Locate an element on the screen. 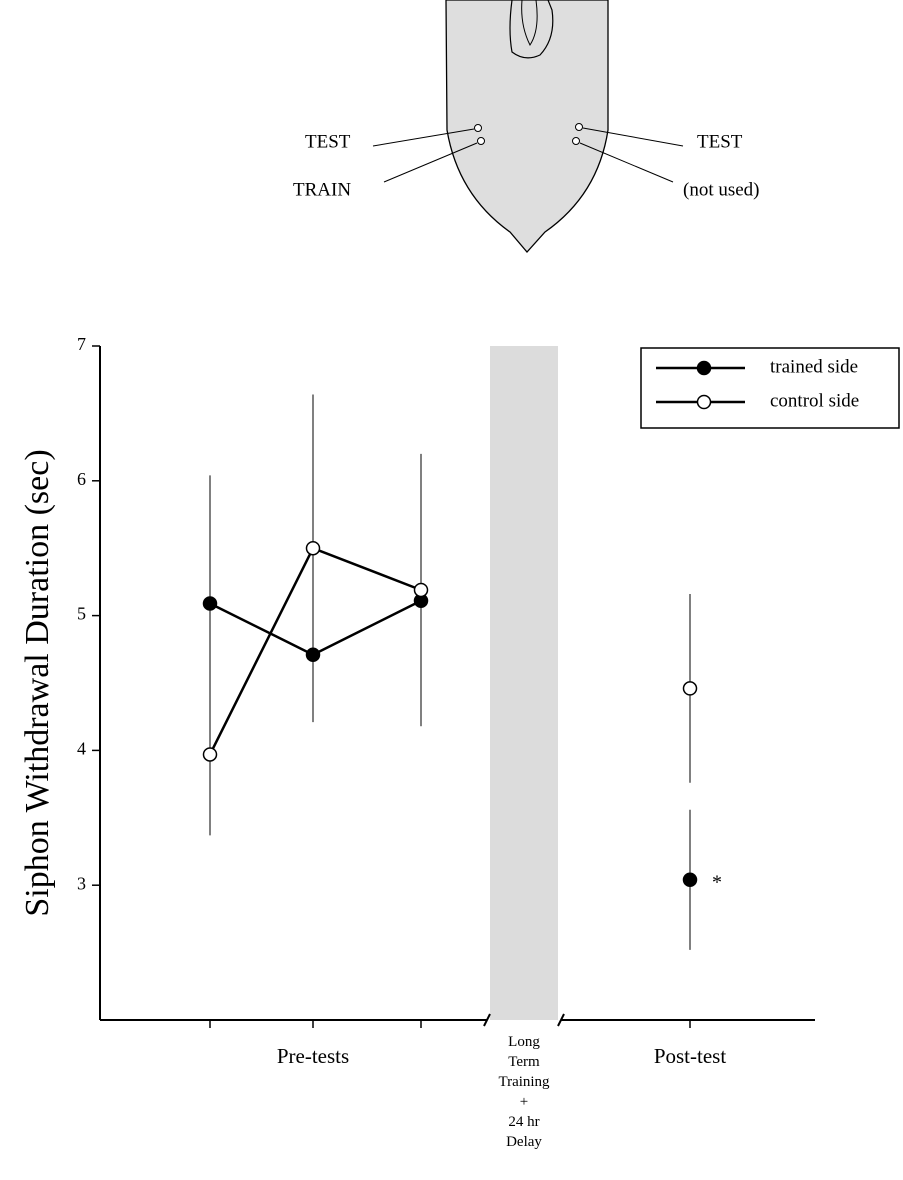 This screenshot has height=1180, width=903. legend-label: trained side is located at coordinates (814, 366).